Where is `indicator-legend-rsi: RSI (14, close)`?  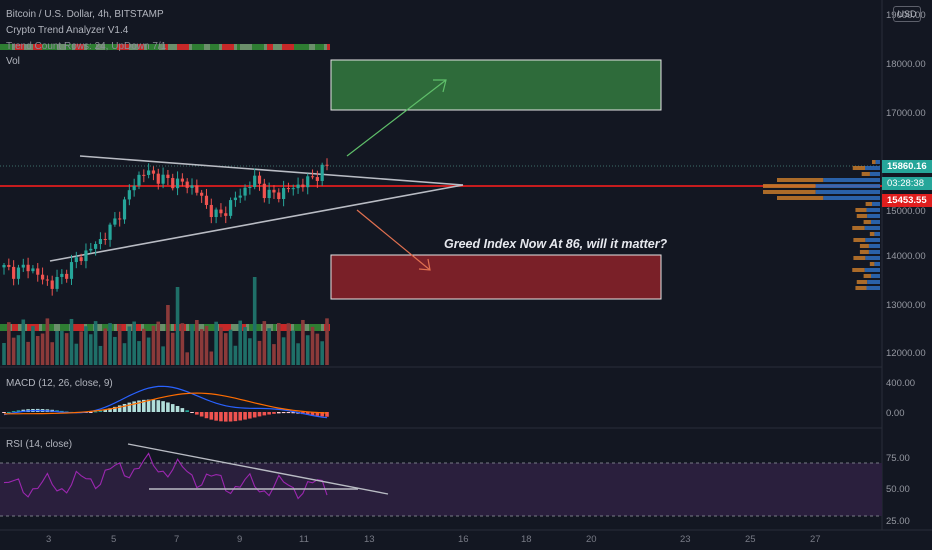
indicator-legend-rsi: RSI (14, close) is located at coordinates (39, 444).